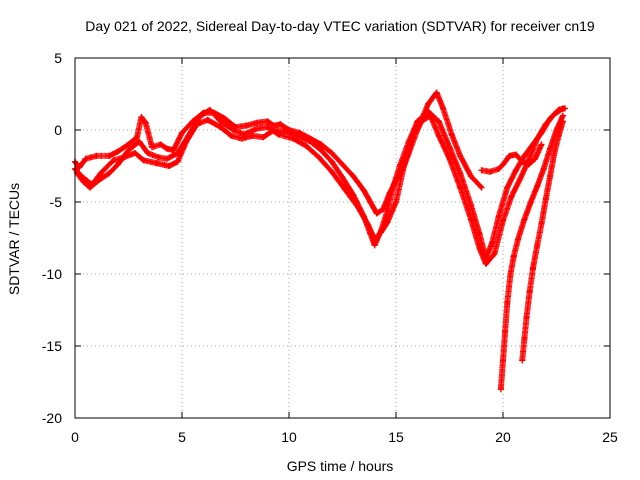 The image size is (640, 480). I want to click on y-tick-label: 5, so click(58, 58).